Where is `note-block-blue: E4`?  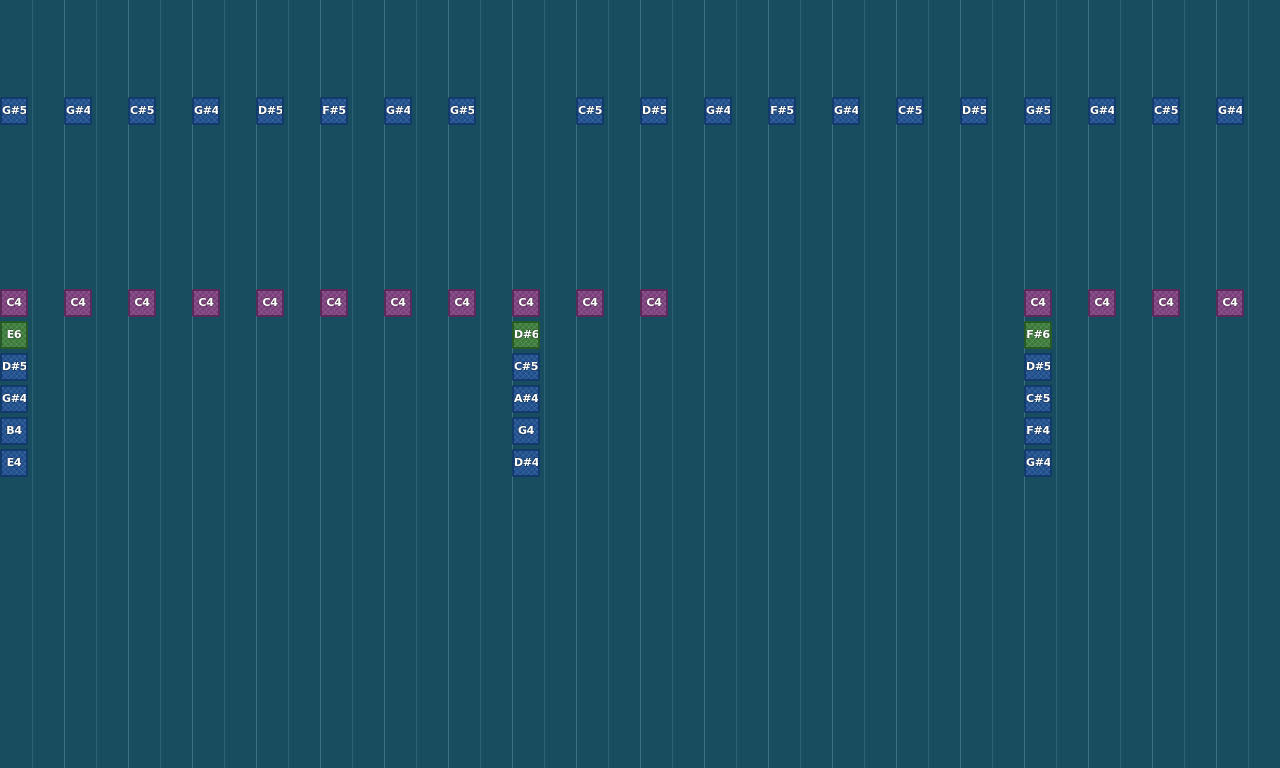 note-block-blue: E4 is located at coordinates (14, 463).